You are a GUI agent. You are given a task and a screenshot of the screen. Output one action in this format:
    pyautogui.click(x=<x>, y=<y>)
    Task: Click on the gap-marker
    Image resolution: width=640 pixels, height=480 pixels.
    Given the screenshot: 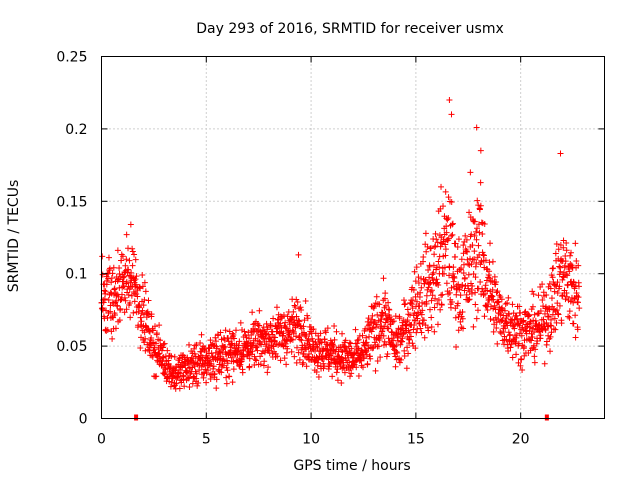 What is the action you would take?
    pyautogui.click(x=546, y=417)
    